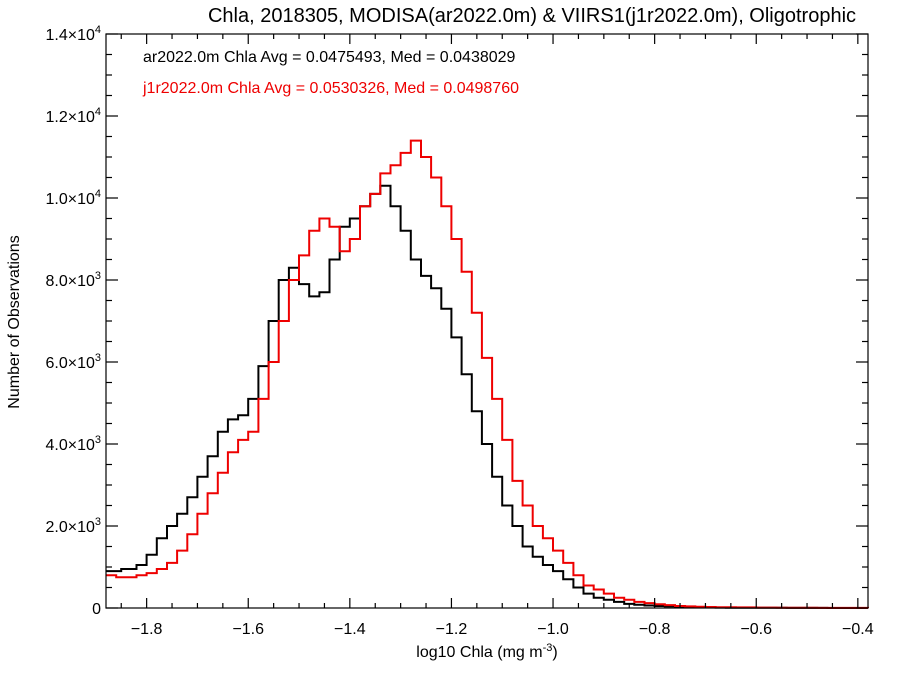 This screenshot has width=900, height=675. What do you see at coordinates (73, 526) in the screenshot?
I see `y-tick-label: 2.0×10³` at bounding box center [73, 526].